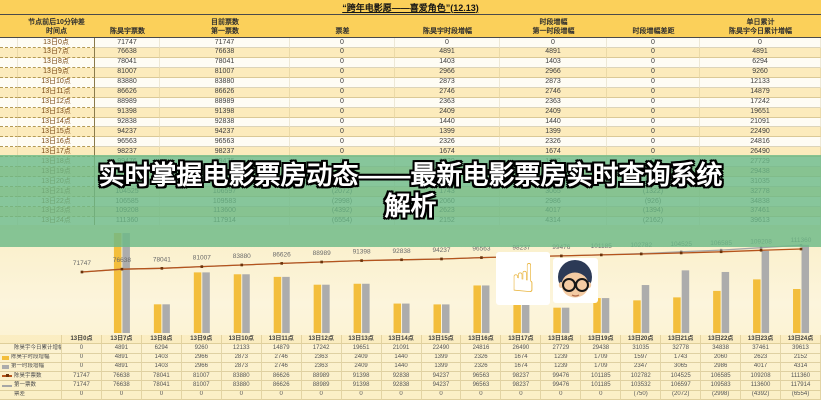  What do you see at coordinates (553, 82) in the screenshot?
I see `value-cell: 2873` at bounding box center [553, 82].